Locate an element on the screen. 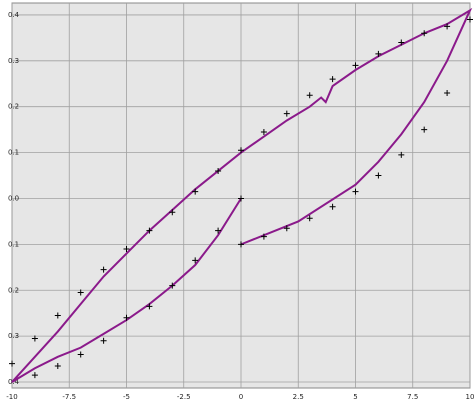 Image resolution: width=474 pixels, height=403 pixels. x-tick-label: 10 is located at coordinates (470, 397).